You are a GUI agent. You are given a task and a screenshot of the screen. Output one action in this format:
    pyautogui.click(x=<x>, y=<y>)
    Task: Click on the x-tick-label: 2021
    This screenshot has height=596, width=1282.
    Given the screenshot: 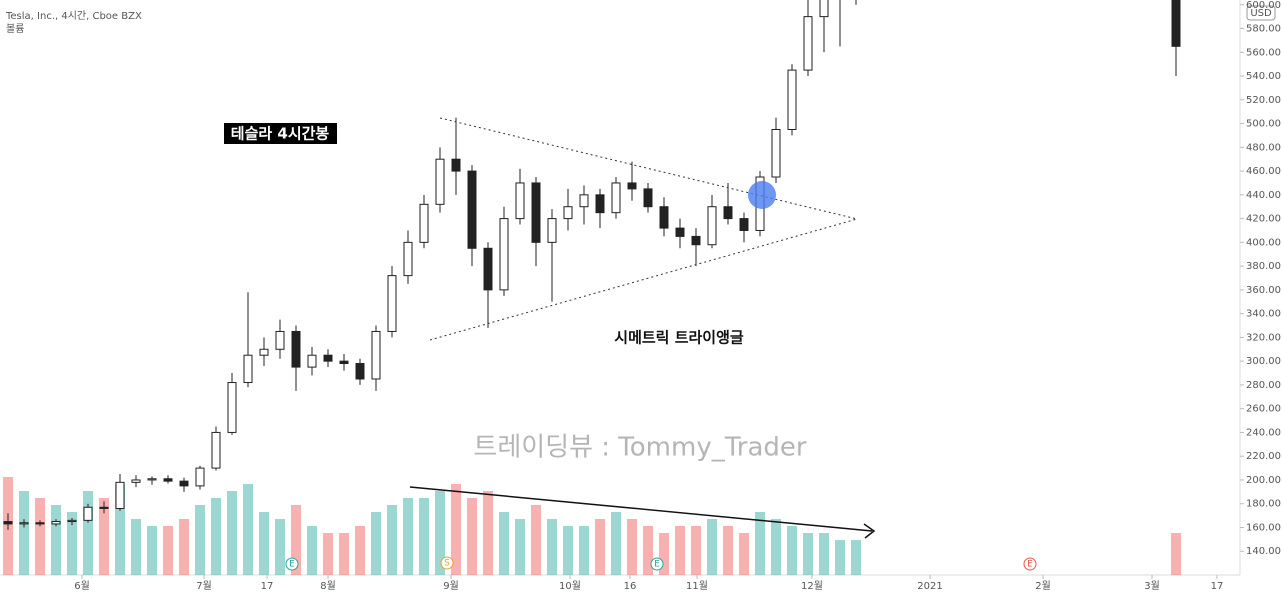 What is the action you would take?
    pyautogui.click(x=929, y=586)
    